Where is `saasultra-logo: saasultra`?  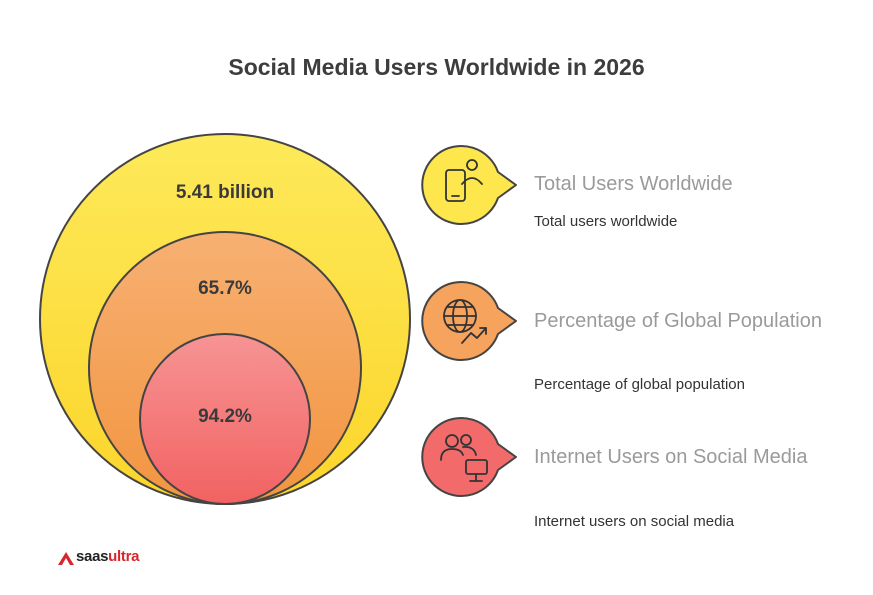
saasultra-logo: saasultra is located at coordinates (98, 556).